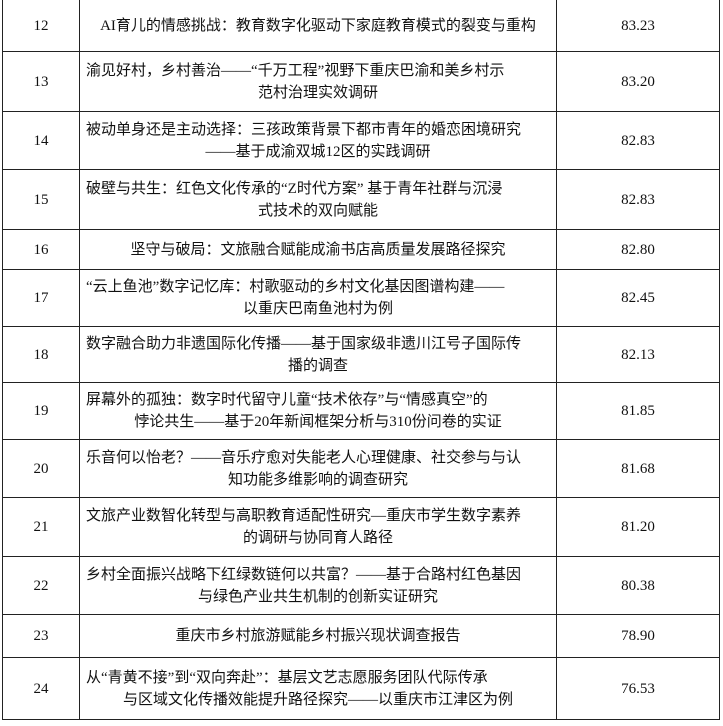  What do you see at coordinates (638, 249) in the screenshot?
I see `score: 82.80` at bounding box center [638, 249].